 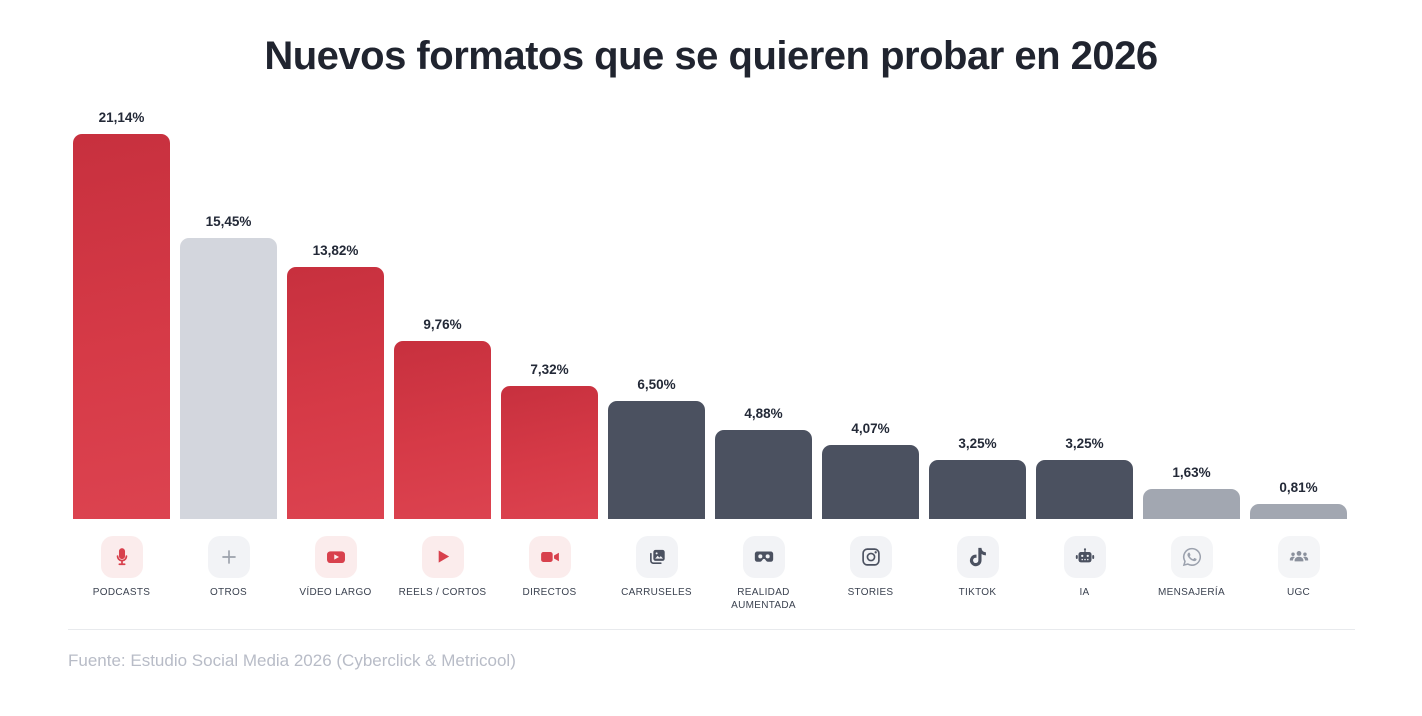 I want to click on bar-category-label: REALIDAD AUMENTADA, so click(x=763, y=599).